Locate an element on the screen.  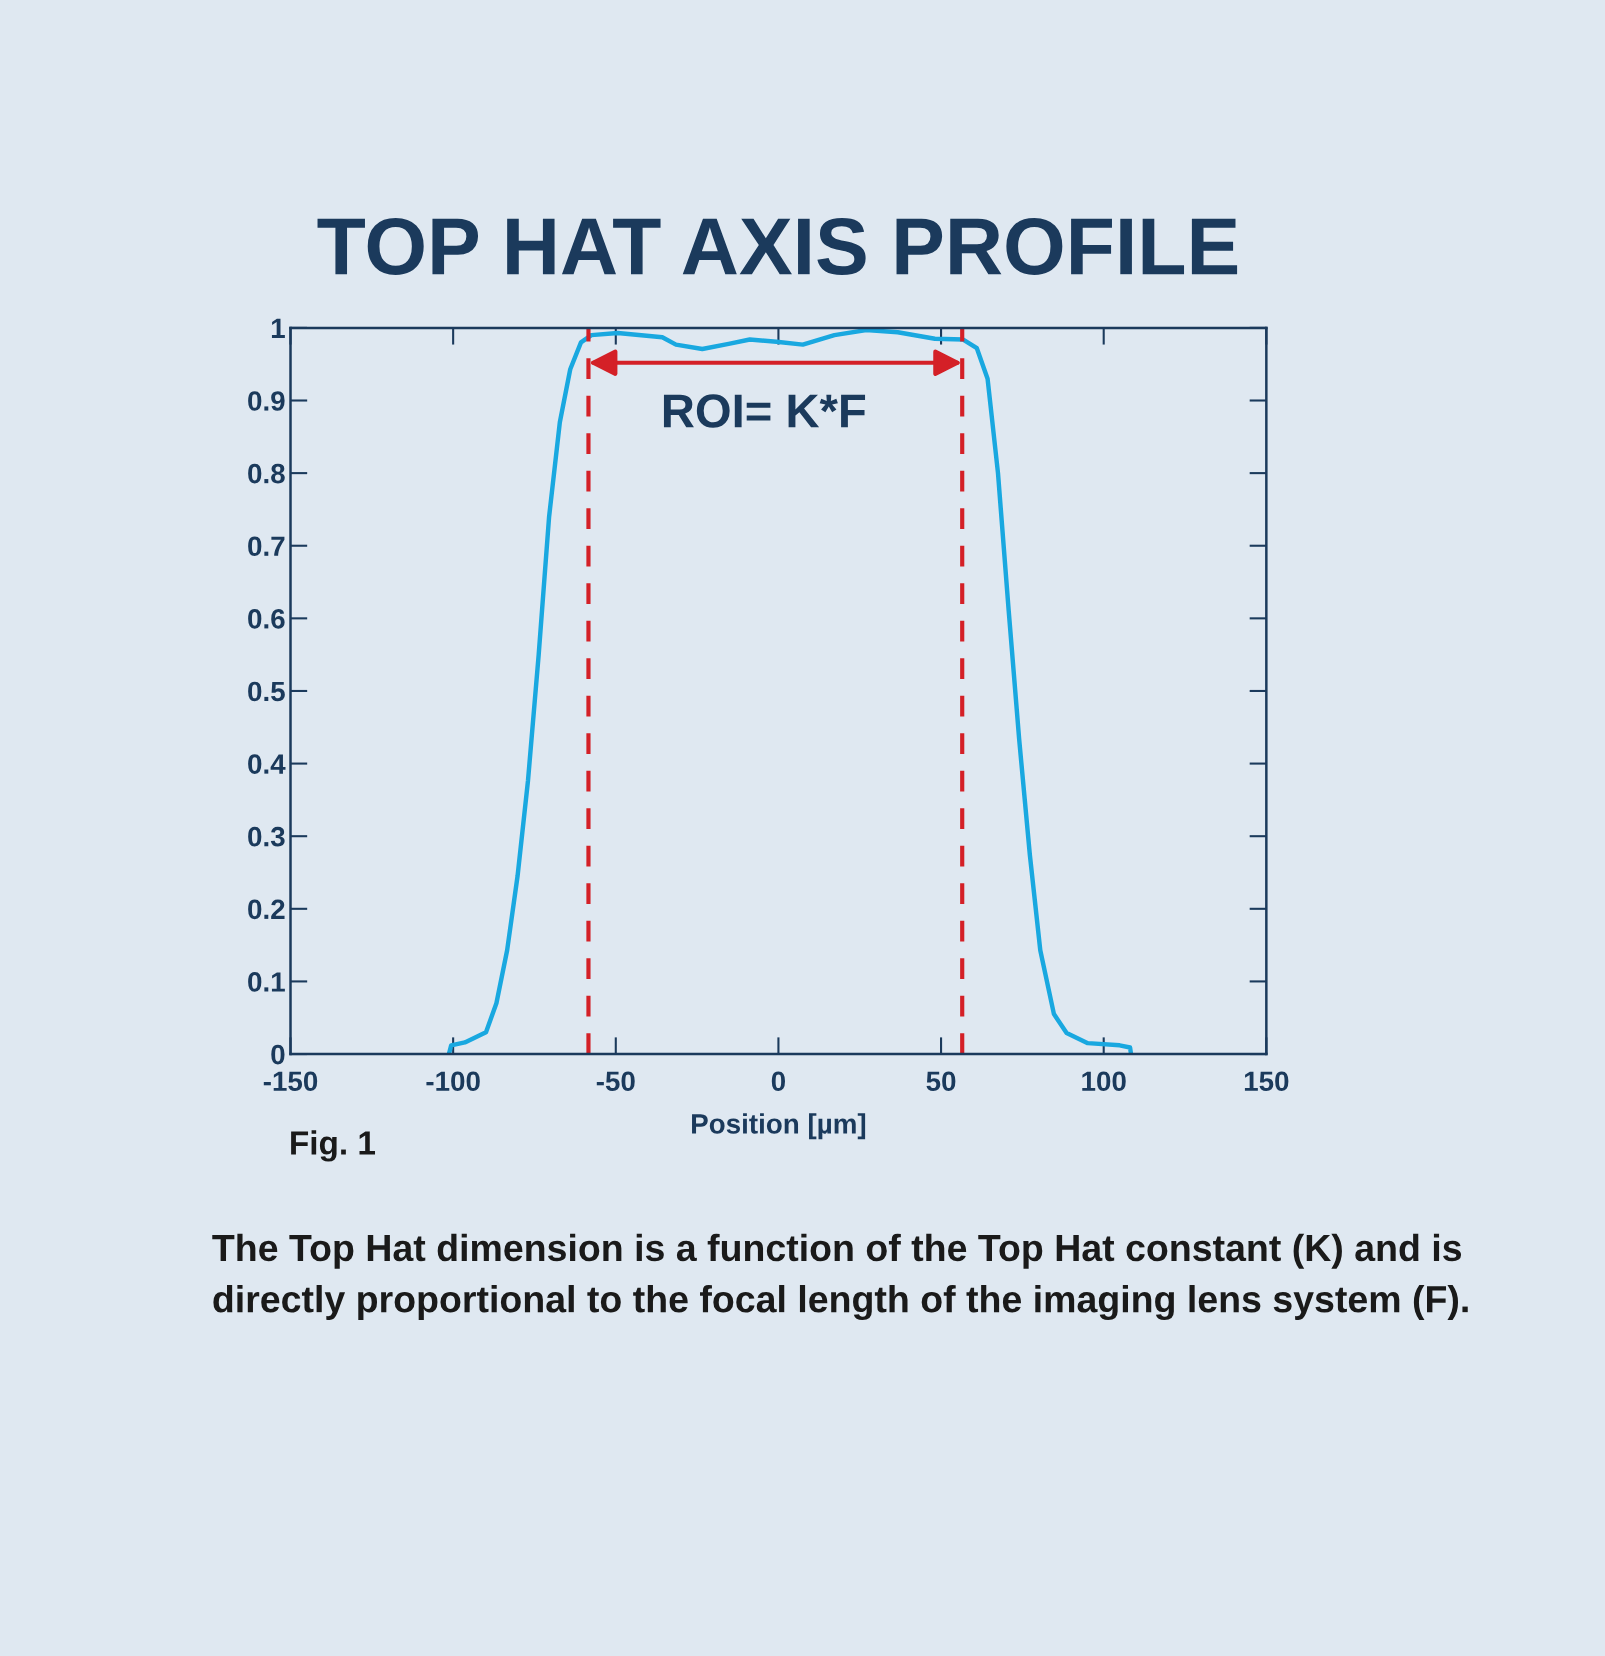
chart-title: TOP HAT AXIS PROFILE is located at coordinates (777, 246).